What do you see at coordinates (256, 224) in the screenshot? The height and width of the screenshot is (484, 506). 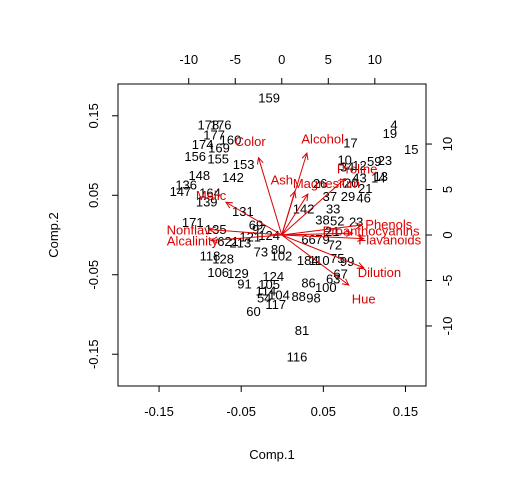 I see `point-label: 69` at bounding box center [256, 224].